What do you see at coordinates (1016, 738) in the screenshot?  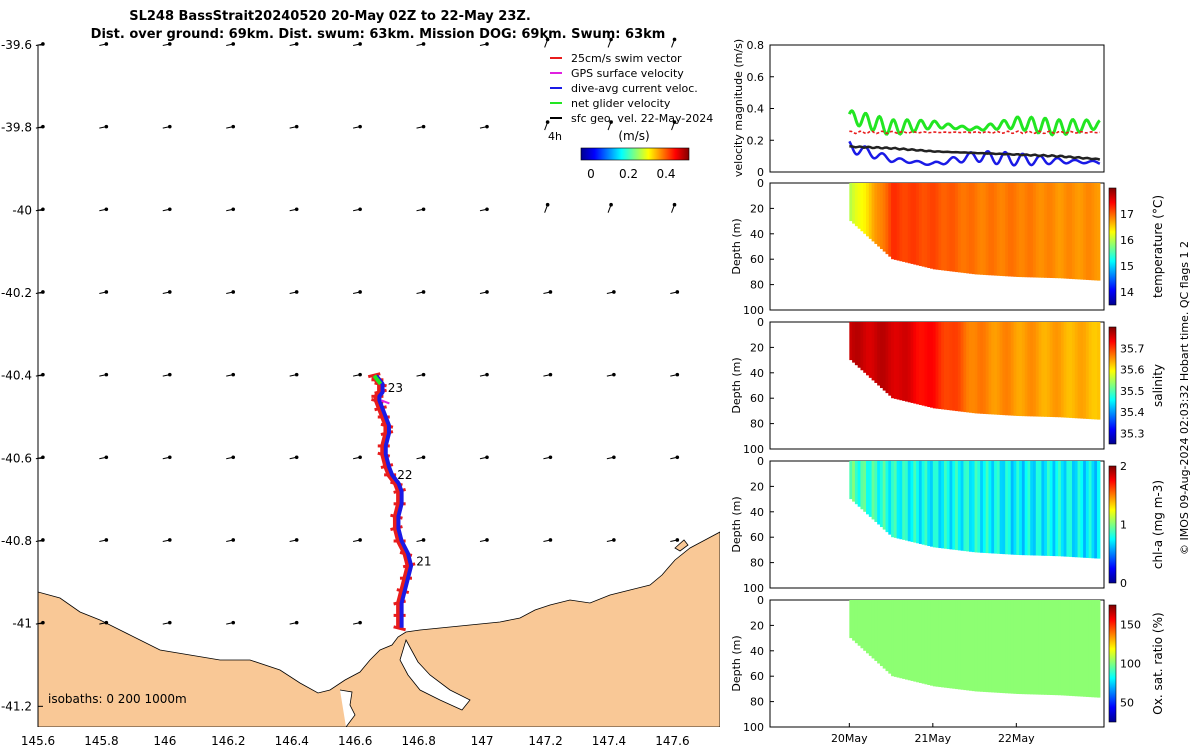 I see `date-tick: 22May` at bounding box center [1016, 738].